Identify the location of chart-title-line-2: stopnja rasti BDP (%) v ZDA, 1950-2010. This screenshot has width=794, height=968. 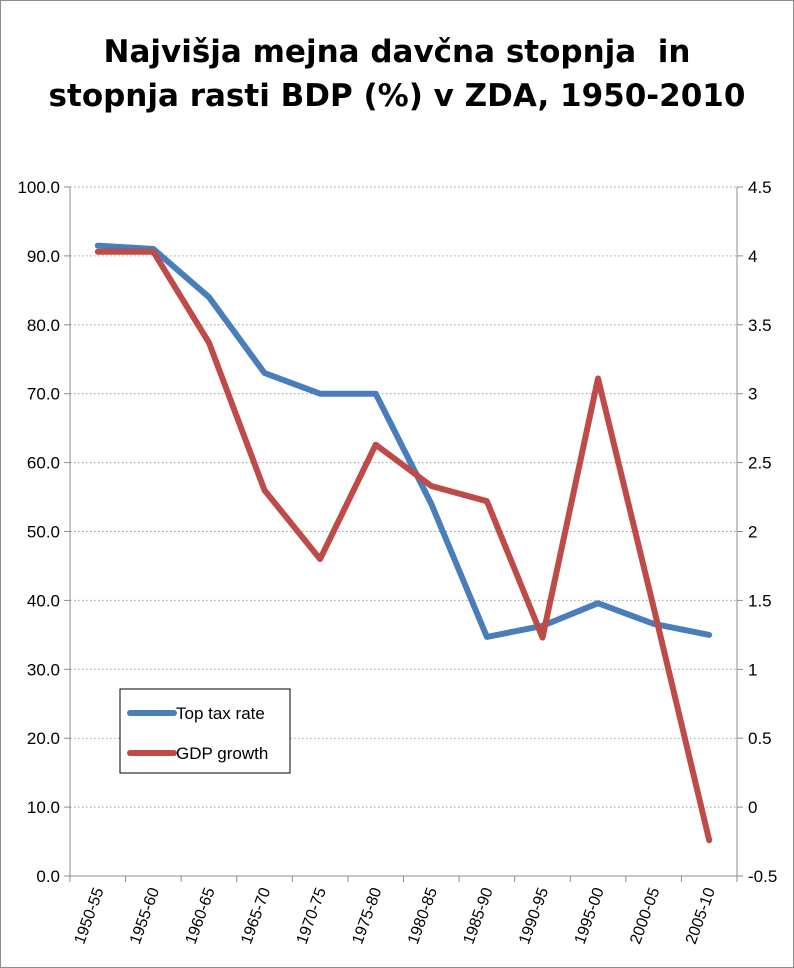
(397, 96).